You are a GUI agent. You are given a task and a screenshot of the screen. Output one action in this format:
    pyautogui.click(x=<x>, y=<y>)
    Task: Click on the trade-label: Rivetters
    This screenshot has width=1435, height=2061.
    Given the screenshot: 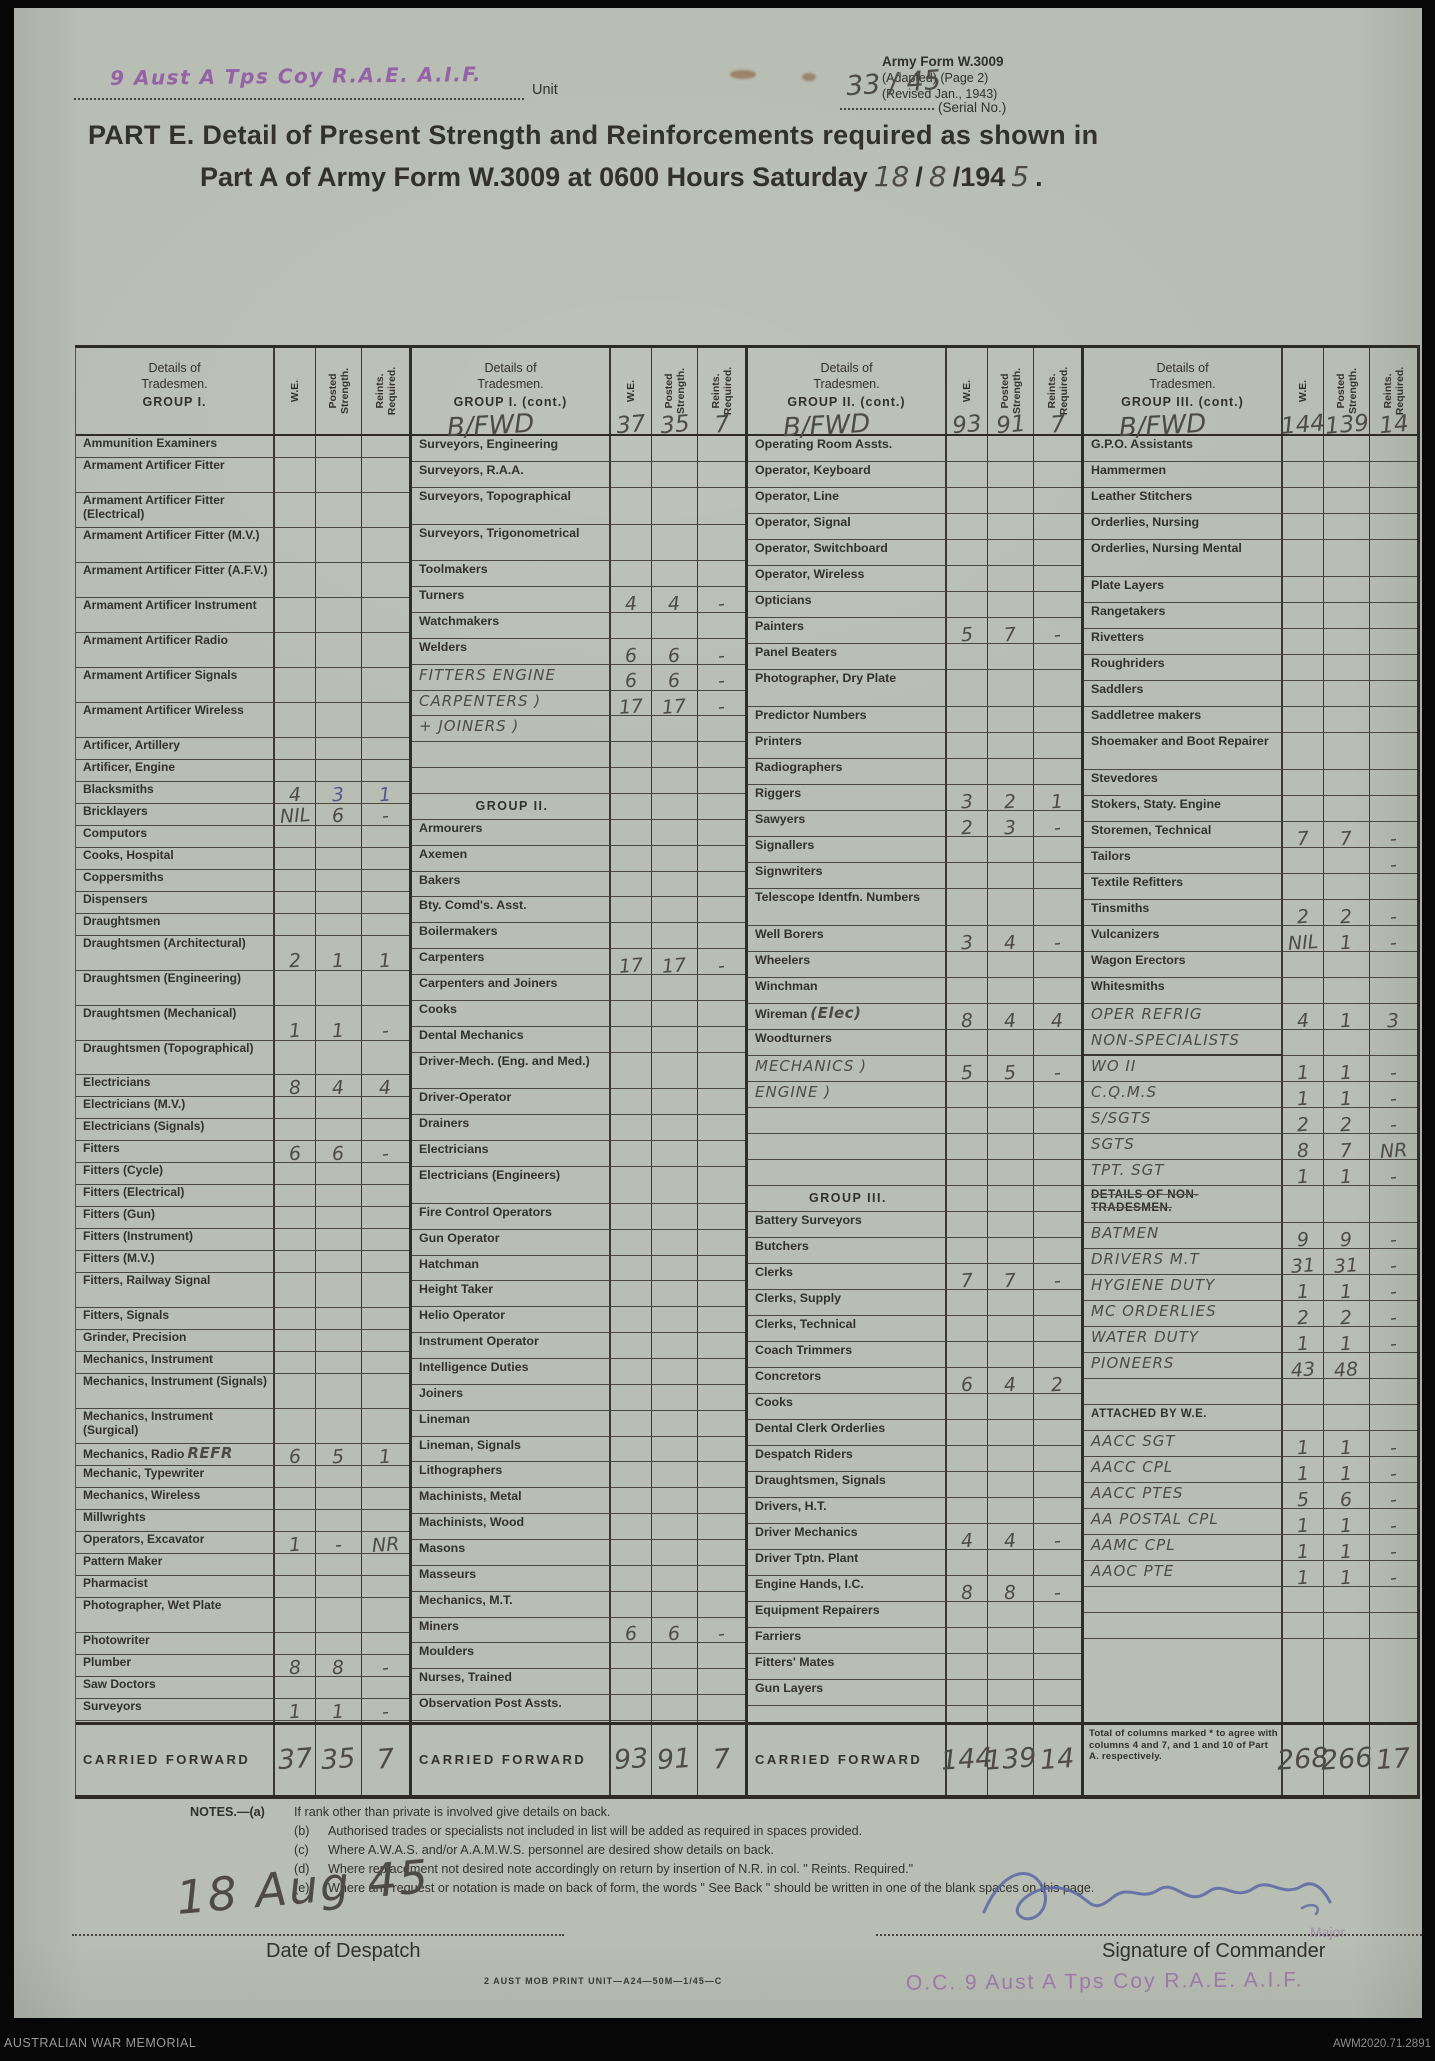 What is the action you would take?
    pyautogui.click(x=1183, y=642)
    